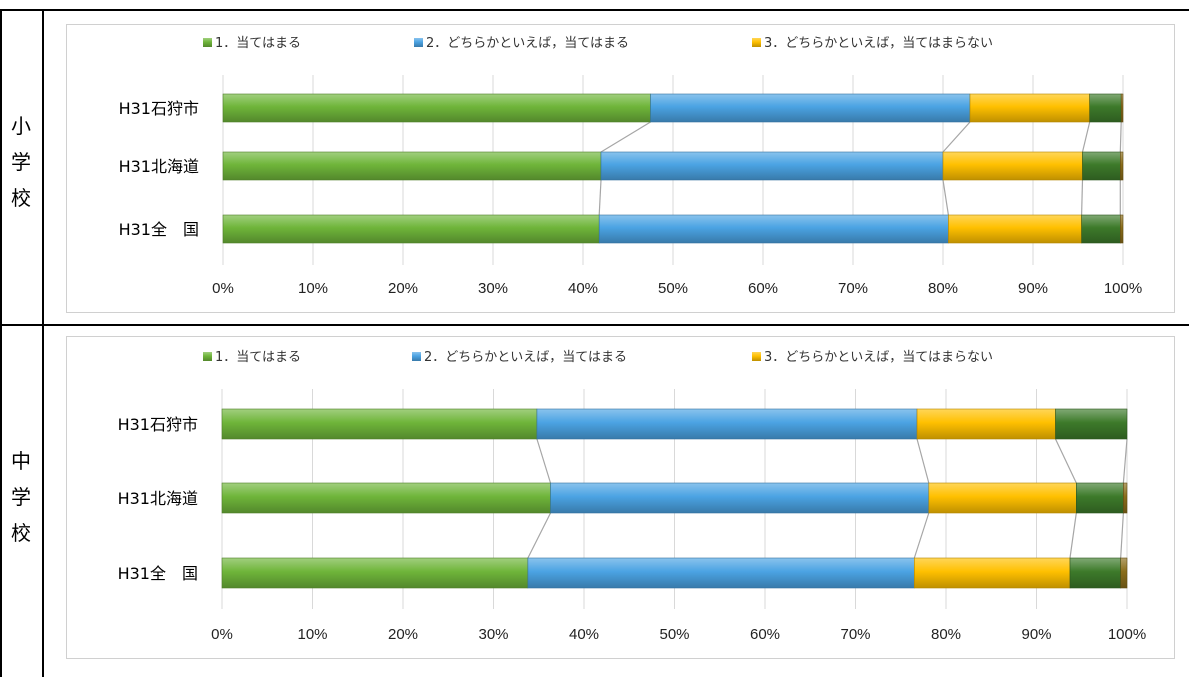 Image resolution: width=1189 pixels, height=677 pixels. I want to click on junior-high-school-label: 中 学 校, so click(21, 497).